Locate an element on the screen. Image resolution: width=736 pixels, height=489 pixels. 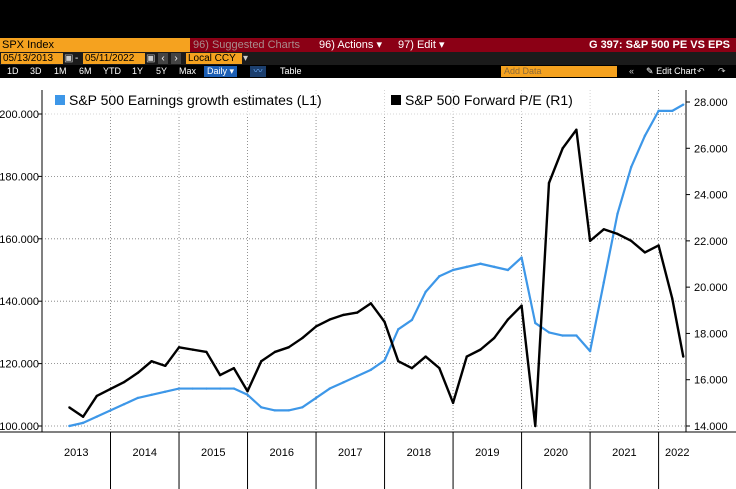
currency-select: Local CCY is located at coordinates (214, 58).